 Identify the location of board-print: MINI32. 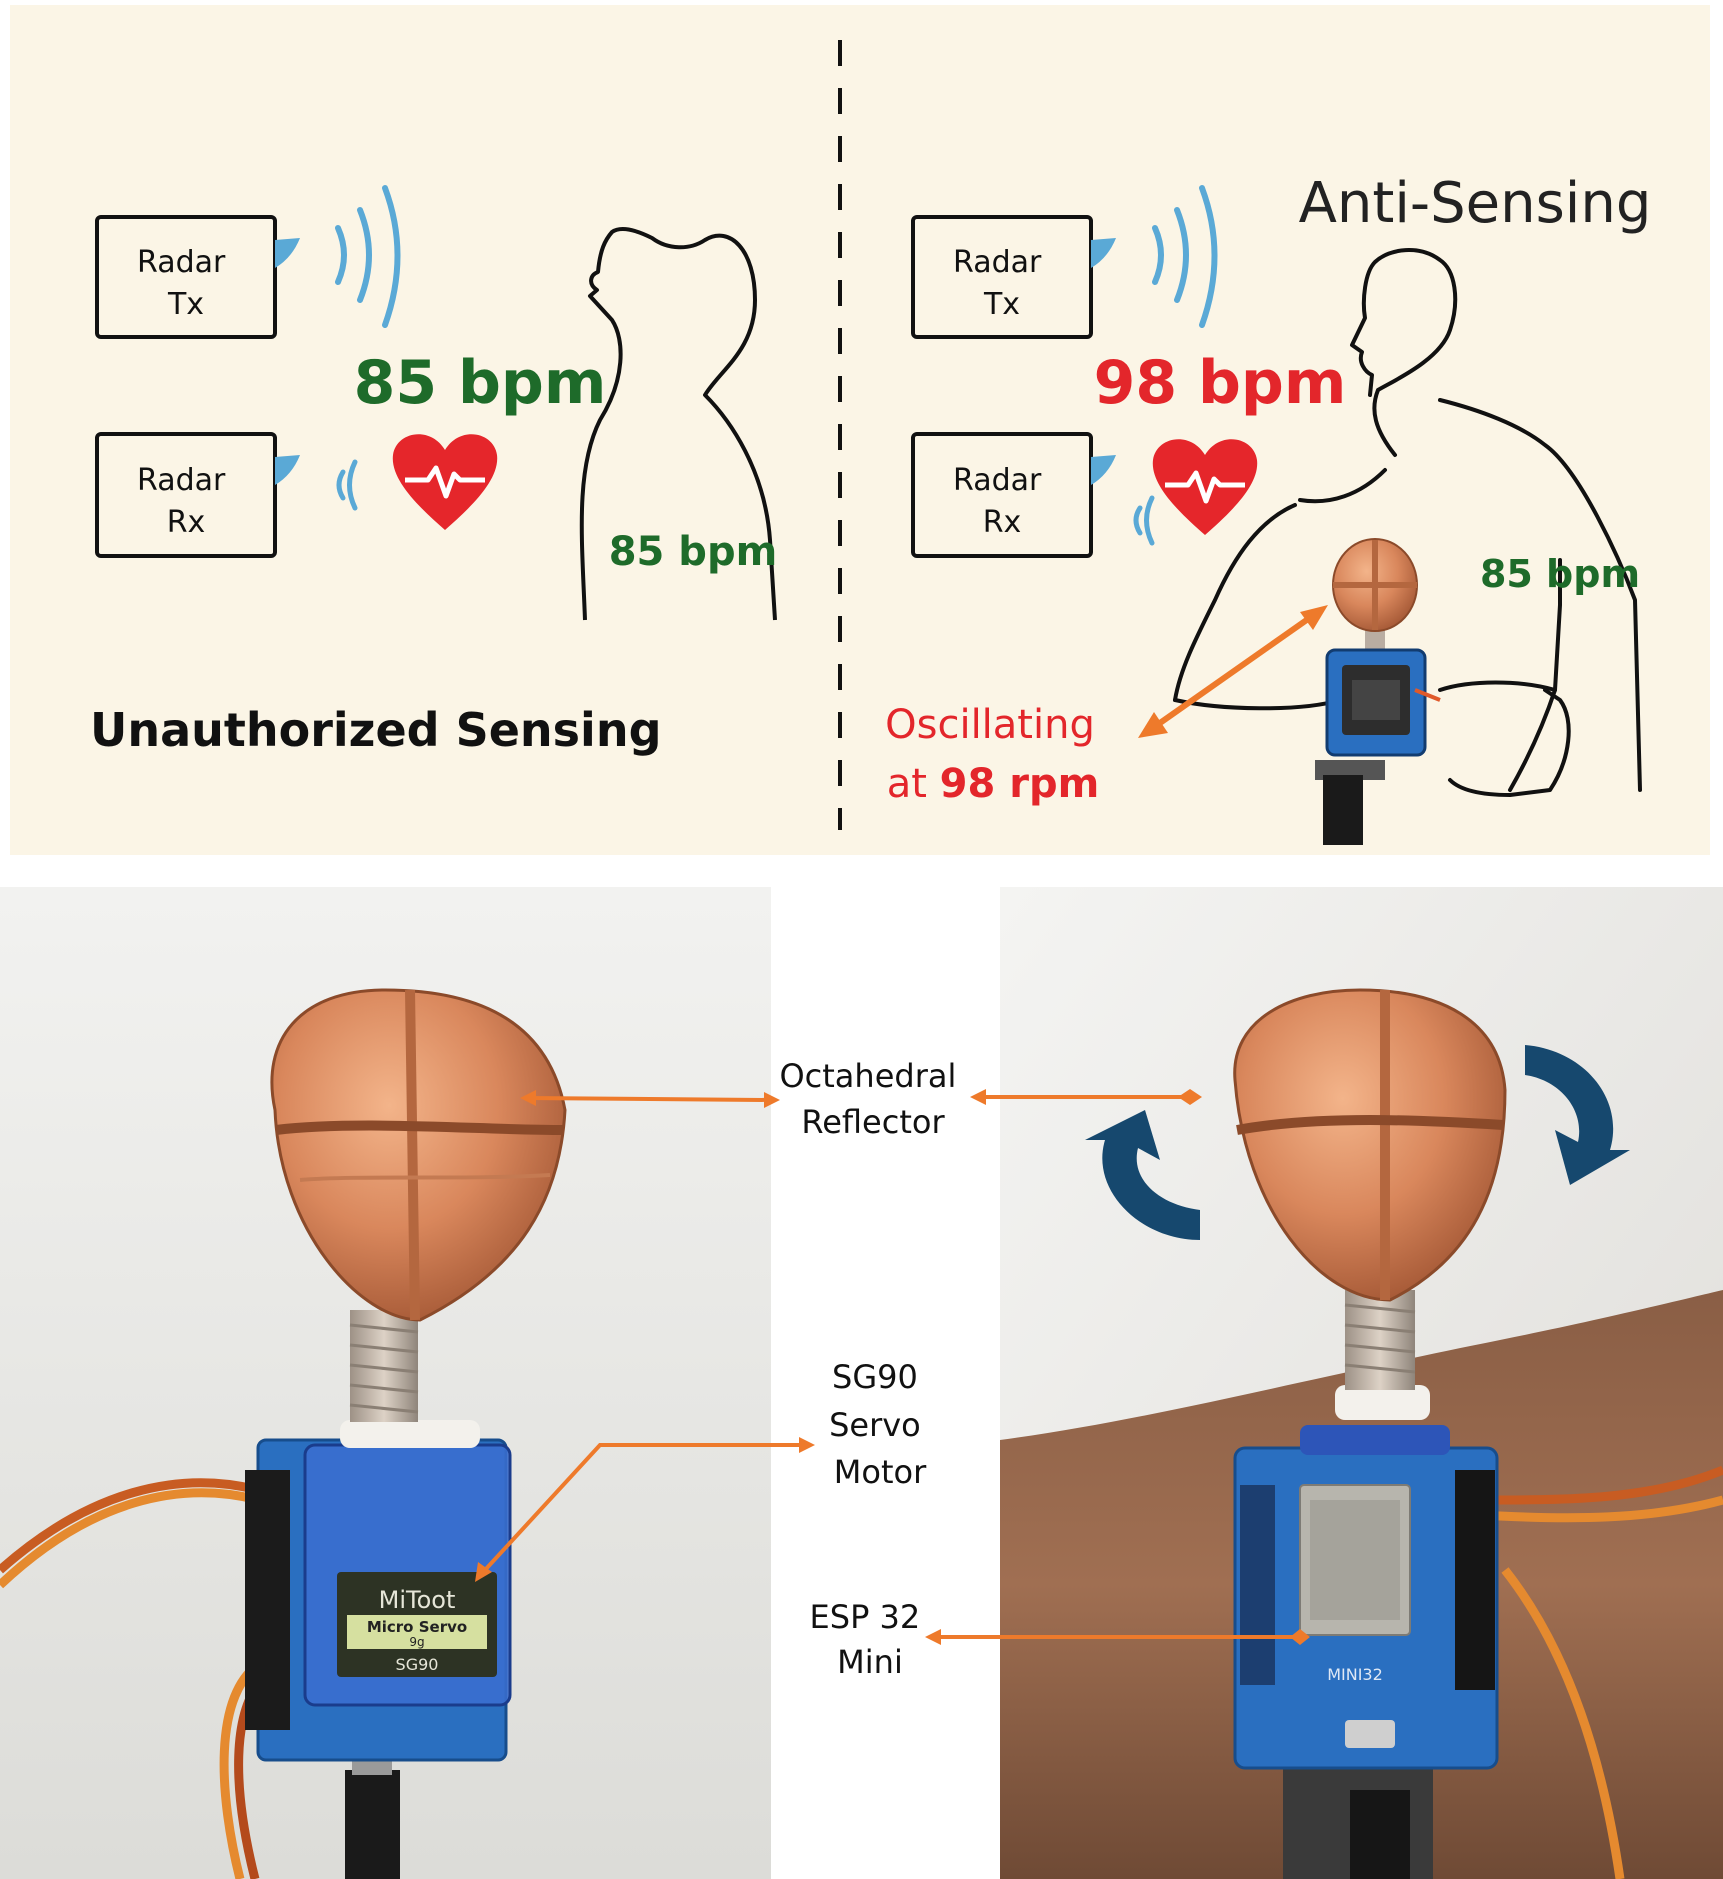
(1355, 1674).